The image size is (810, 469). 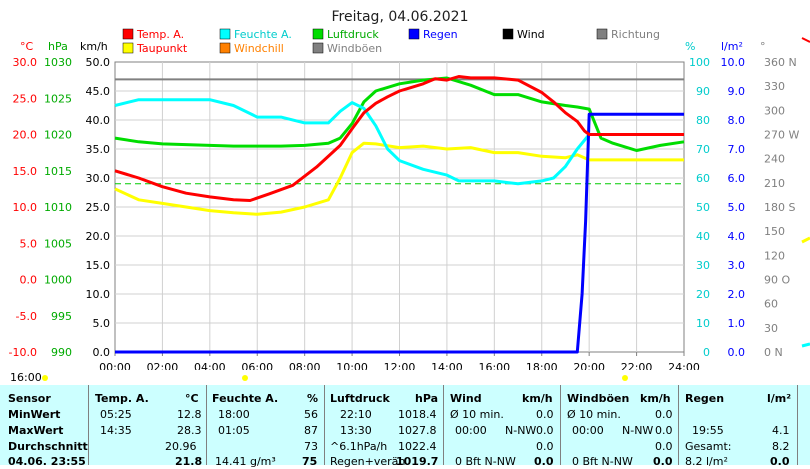 I want to click on cur-druck-label: Regen+verän, so click(x=368, y=461).